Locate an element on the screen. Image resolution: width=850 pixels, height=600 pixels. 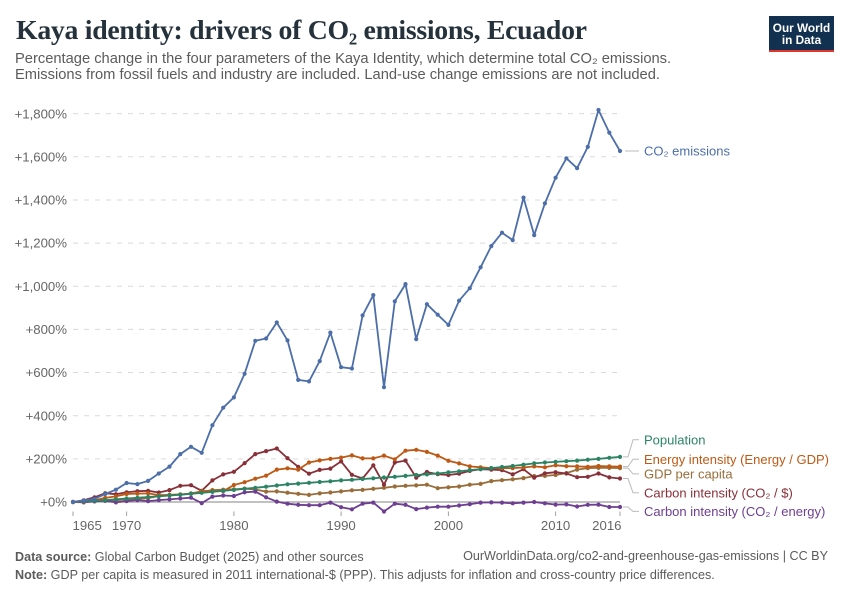
svg-text: 1980 is located at coordinates (233, 525).